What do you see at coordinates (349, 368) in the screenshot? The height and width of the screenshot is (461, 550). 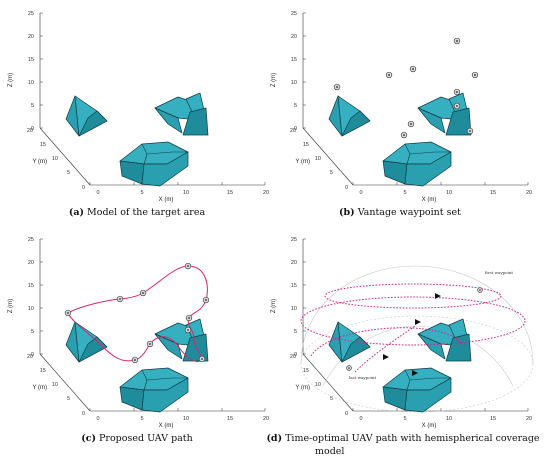 I see `last-waypoint-marker` at bounding box center [349, 368].